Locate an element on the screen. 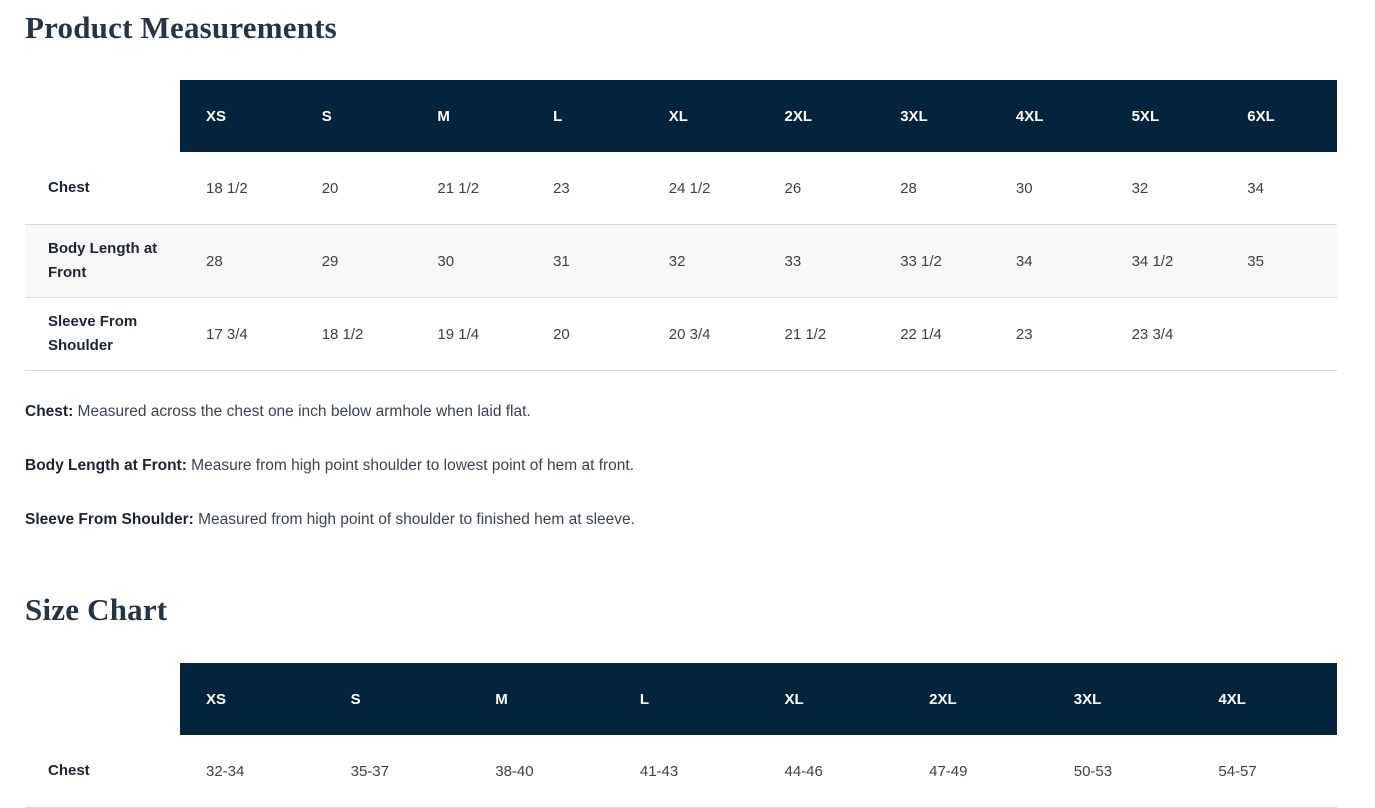 Image resolution: width=1375 pixels, height=808 pixels. measurements-header-row: XS S M L XL 2XL 3XL 4XL 5XL 6XL is located at coordinates (681, 116).